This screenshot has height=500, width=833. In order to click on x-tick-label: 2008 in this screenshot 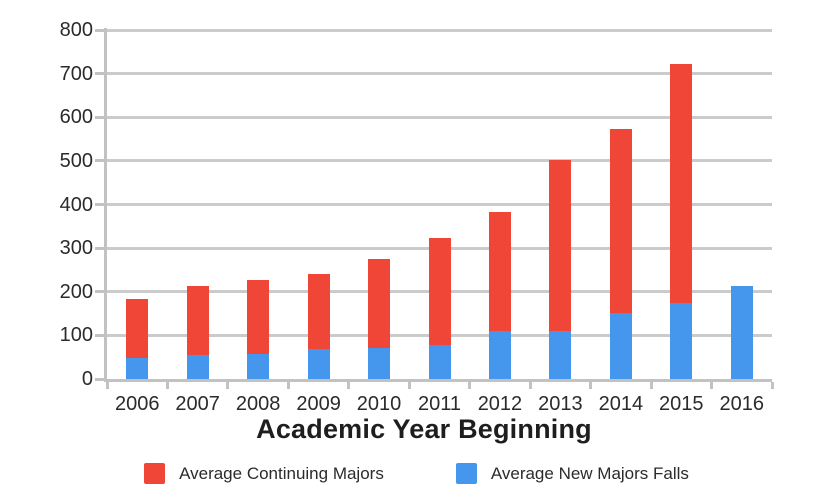, I will do `click(258, 404)`.